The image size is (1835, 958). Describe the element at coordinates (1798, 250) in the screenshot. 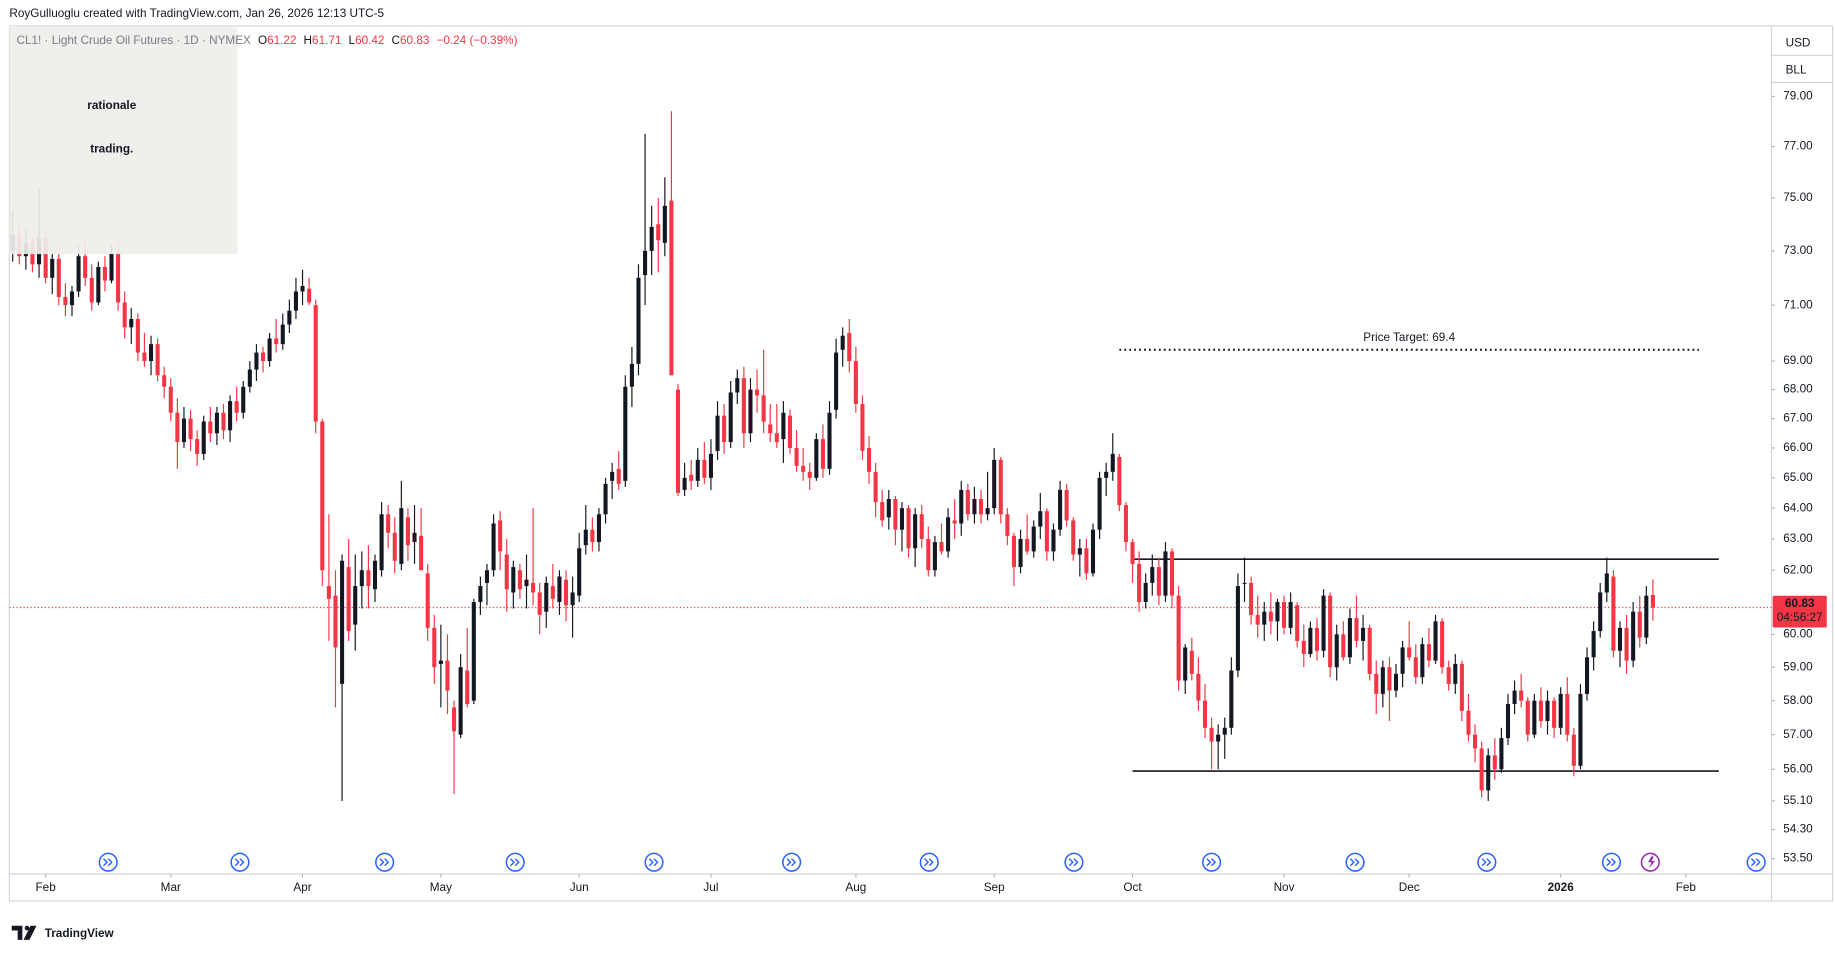

I see `y-tick-label: 73.00` at that location.